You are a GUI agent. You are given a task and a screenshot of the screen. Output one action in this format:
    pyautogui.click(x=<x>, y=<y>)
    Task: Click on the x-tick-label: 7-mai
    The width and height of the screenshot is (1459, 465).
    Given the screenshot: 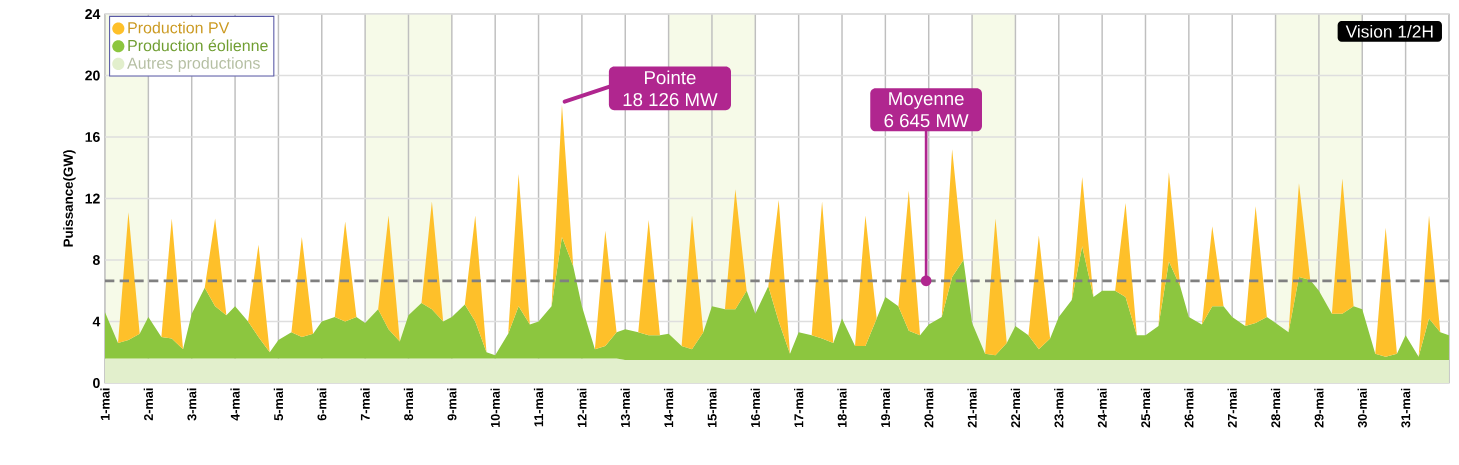 What is the action you would take?
    pyautogui.click(x=365, y=404)
    